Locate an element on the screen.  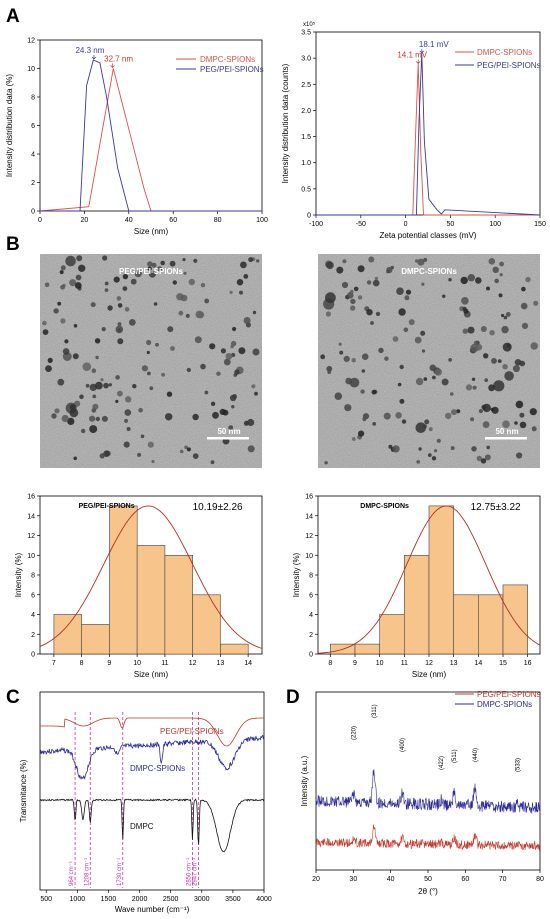
x-tick-label: 16 is located at coordinates (528, 663).